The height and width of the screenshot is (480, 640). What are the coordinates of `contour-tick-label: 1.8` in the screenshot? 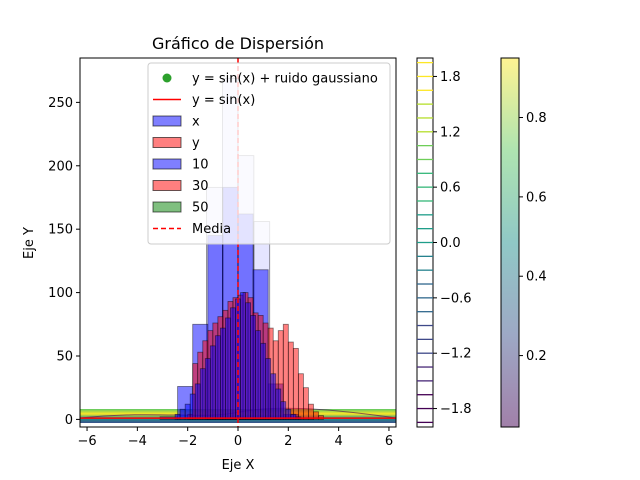 It's located at (450, 77).